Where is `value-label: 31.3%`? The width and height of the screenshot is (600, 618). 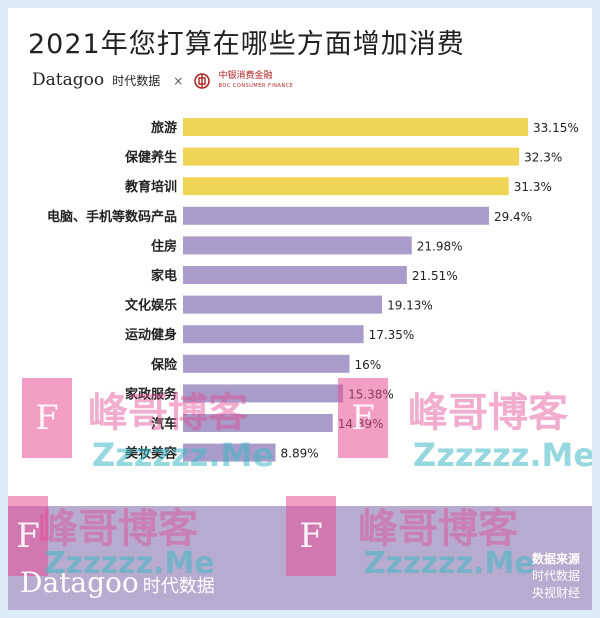
value-label: 31.3% is located at coordinates (533, 187).